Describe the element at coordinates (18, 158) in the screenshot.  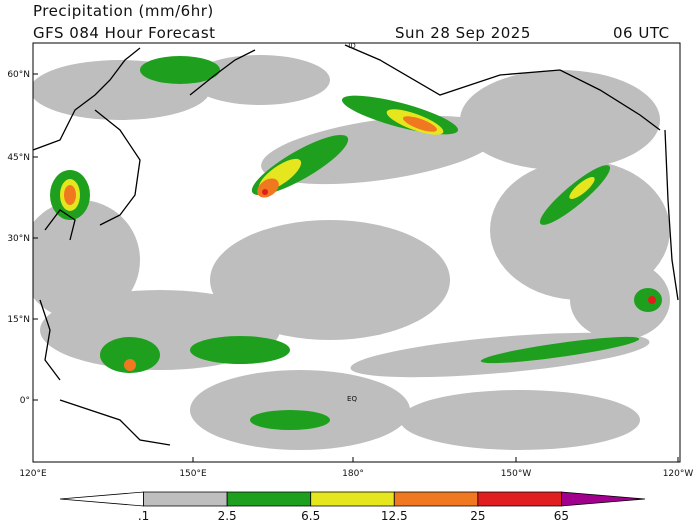
I see `lat-label: 45°N` at that location.